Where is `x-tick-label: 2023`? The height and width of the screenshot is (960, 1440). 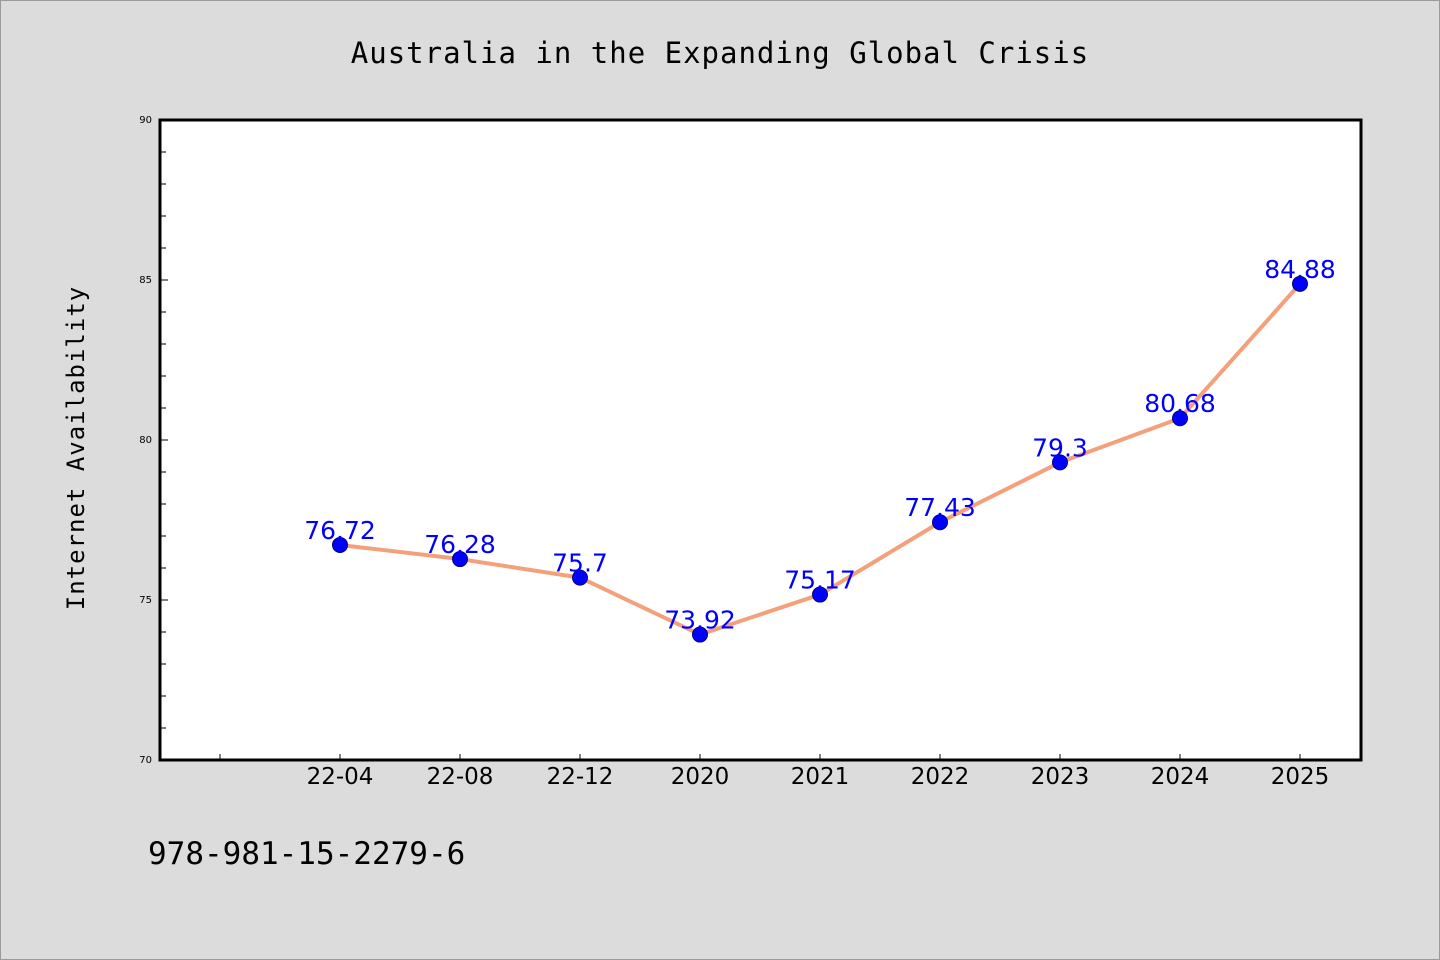 x-tick-label: 2023 is located at coordinates (1060, 777).